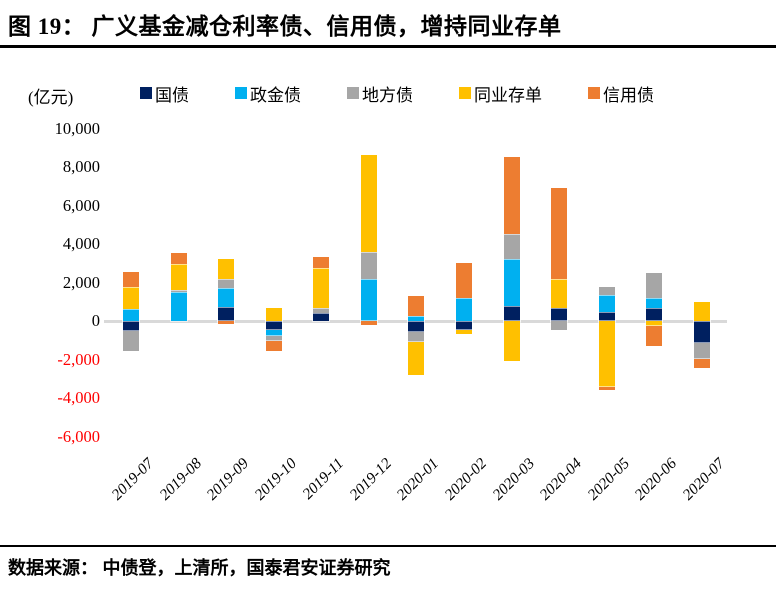  Describe the element at coordinates (628, 95) in the screenshot. I see `legend-label: 信用债` at that location.